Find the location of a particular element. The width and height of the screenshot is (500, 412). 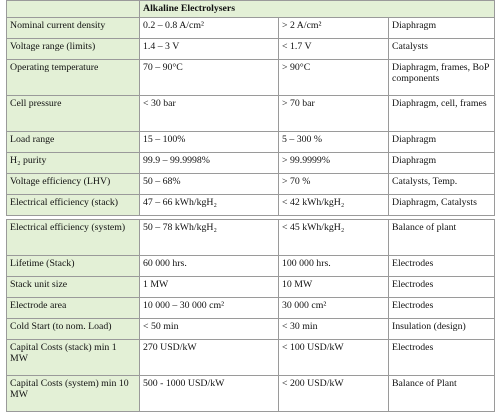

cell-today: 10 000 – 30 000 cm² is located at coordinates (209, 307).